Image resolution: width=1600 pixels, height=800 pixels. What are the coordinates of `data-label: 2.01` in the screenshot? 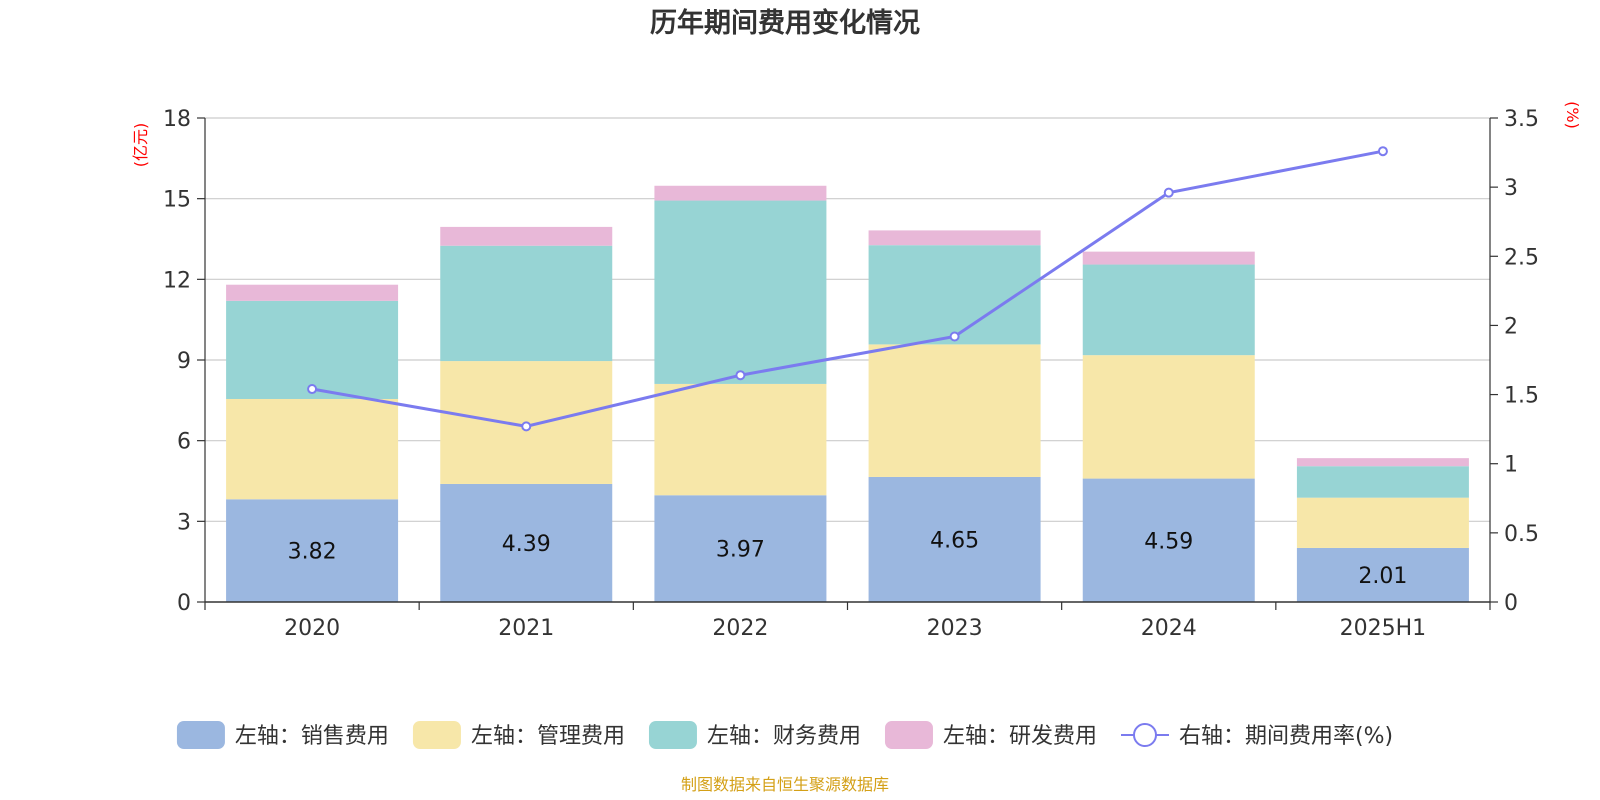 It's located at (1382, 576).